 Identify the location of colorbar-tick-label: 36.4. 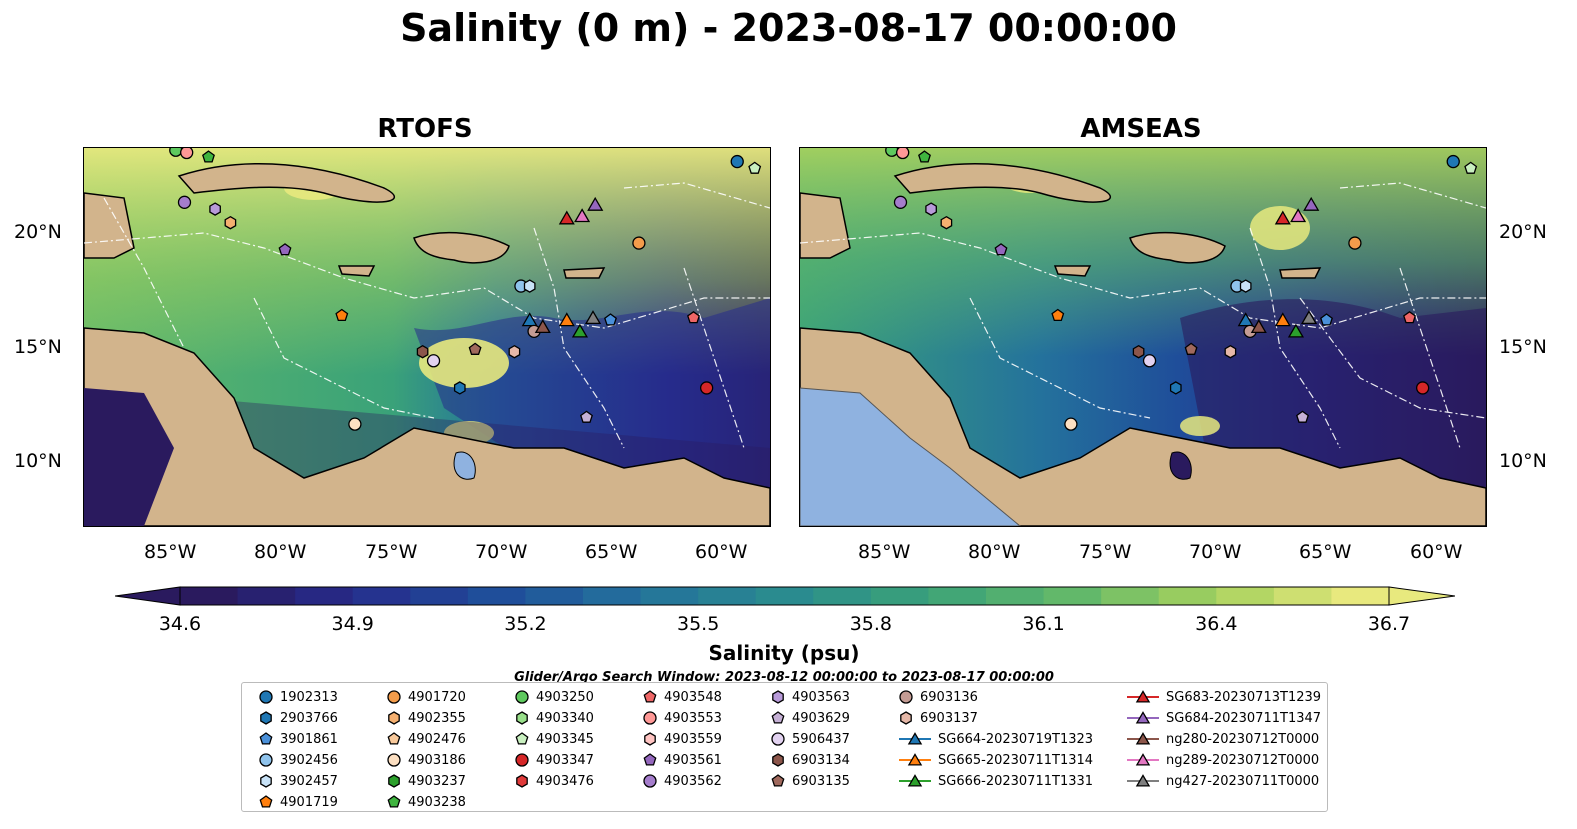
(1216, 624).